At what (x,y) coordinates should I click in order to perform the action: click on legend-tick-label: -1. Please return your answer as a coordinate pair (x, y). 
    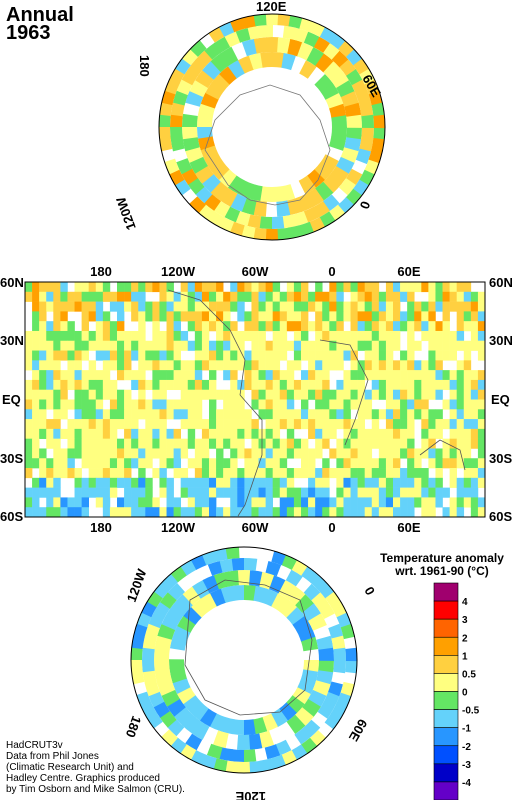
    Looking at the image, I should click on (466, 729).